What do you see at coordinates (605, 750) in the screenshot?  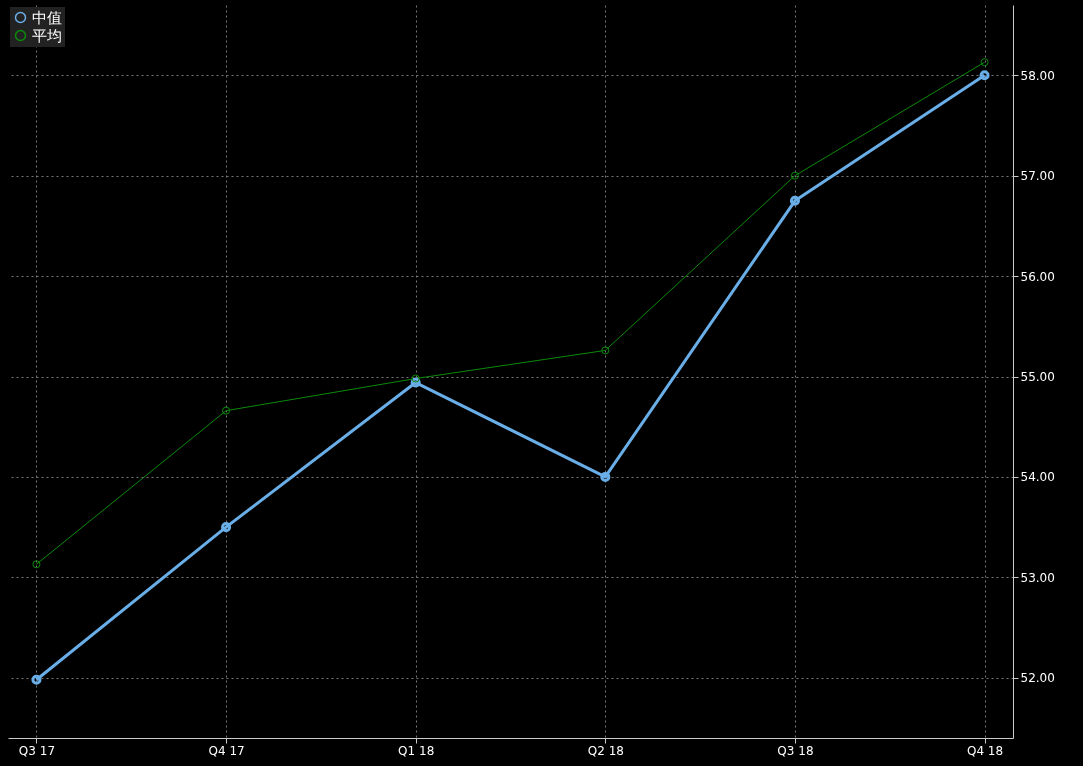 I see `x-tick-label: Q2 18` at bounding box center [605, 750].